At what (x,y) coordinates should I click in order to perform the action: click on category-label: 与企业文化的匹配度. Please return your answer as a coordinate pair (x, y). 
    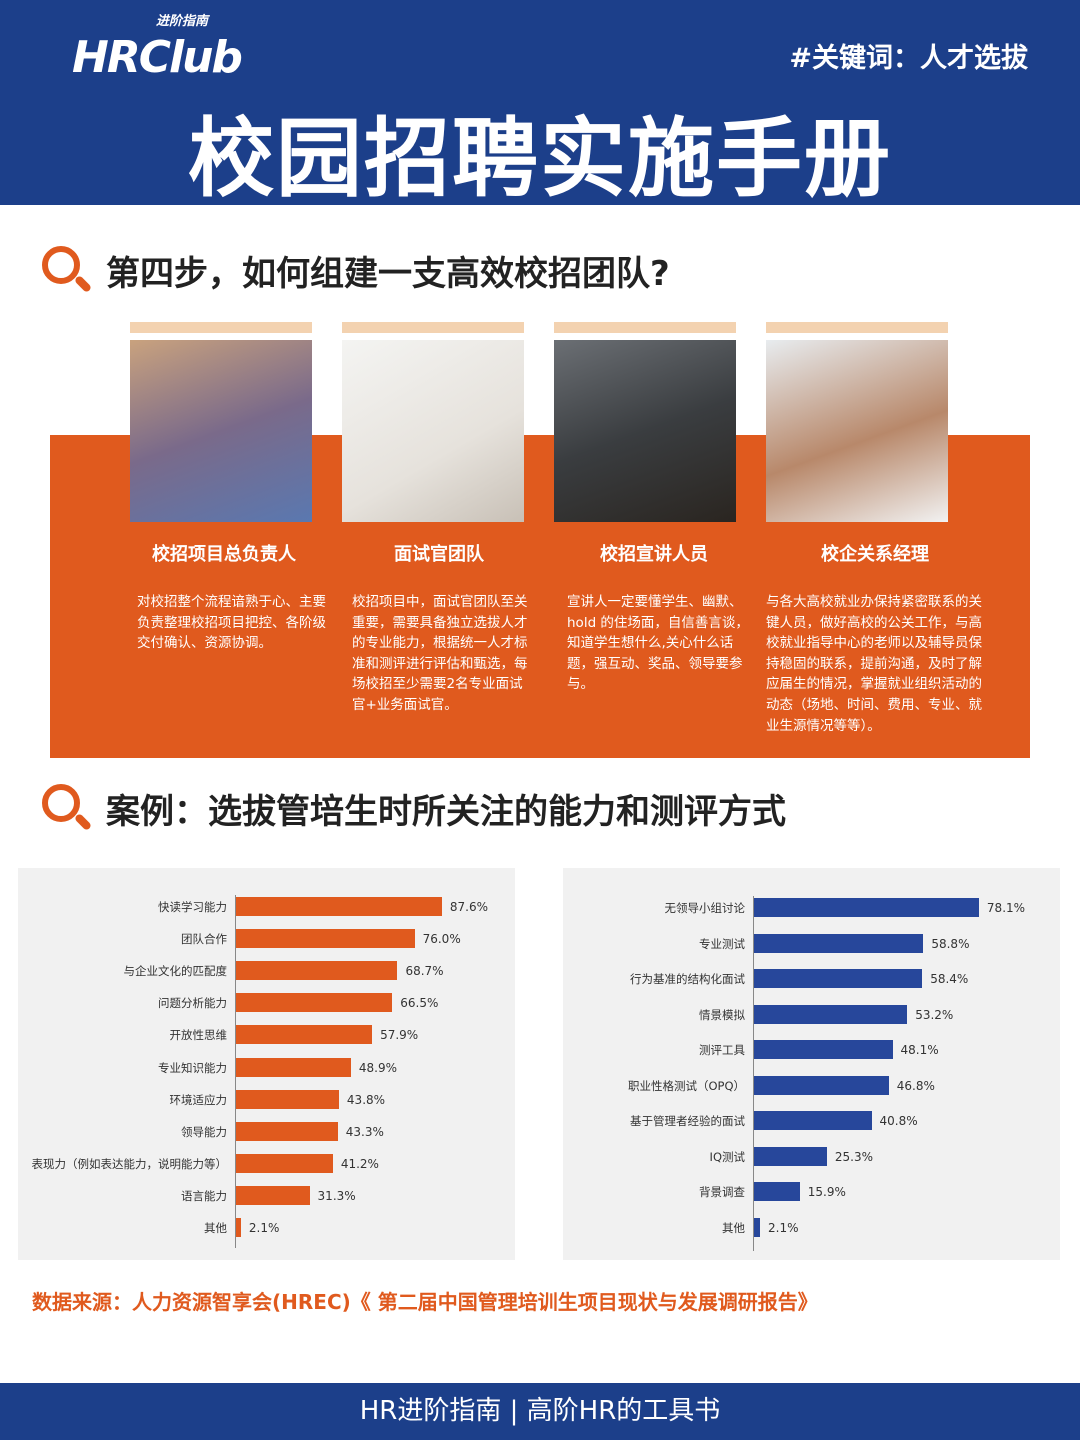
    Looking at the image, I should click on (175, 971).